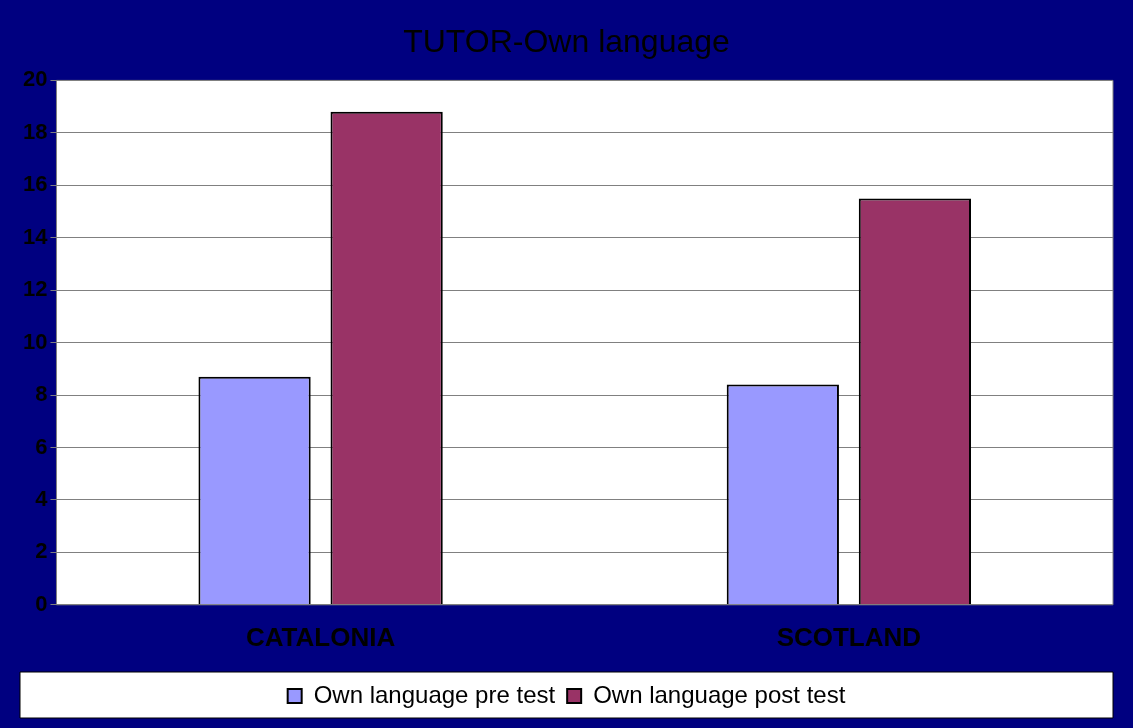 This screenshot has width=1133, height=728. I want to click on chart-title: TUTOR-Own language, so click(566, 41).